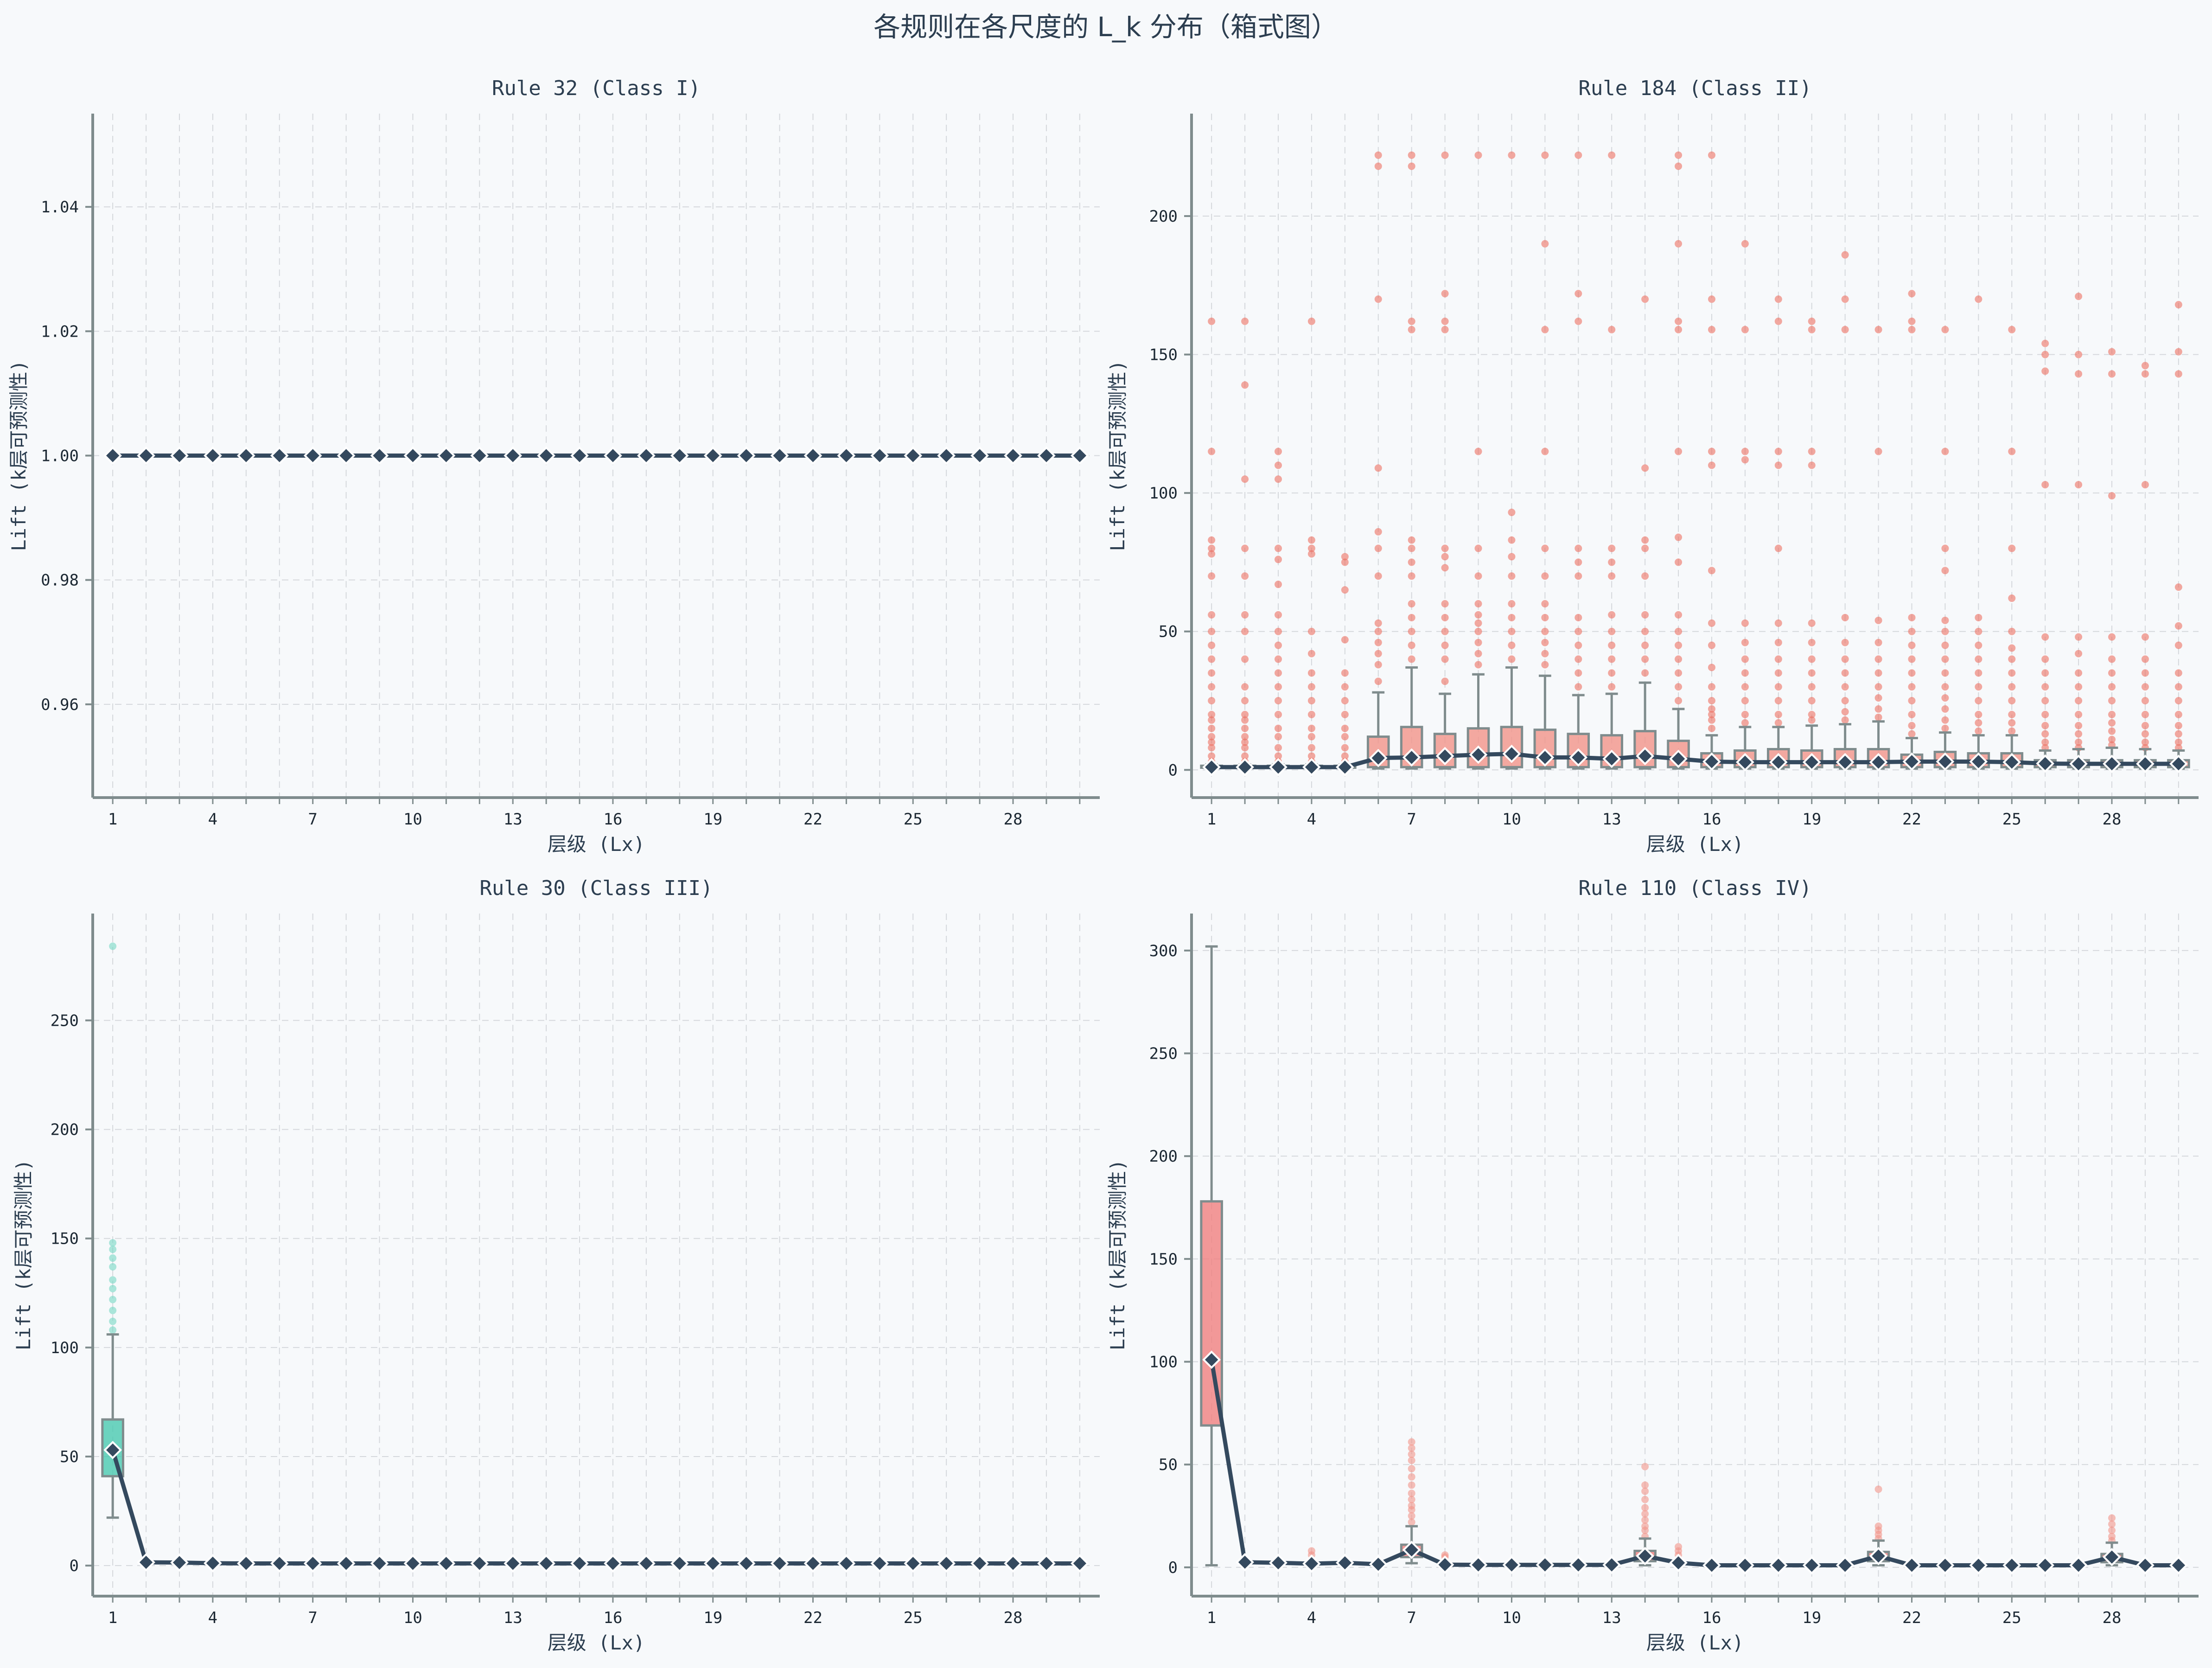 Image resolution: width=2212 pixels, height=1668 pixels. Describe the element at coordinates (65, 1348) in the screenshot. I see `y-tick-label: 100` at that location.